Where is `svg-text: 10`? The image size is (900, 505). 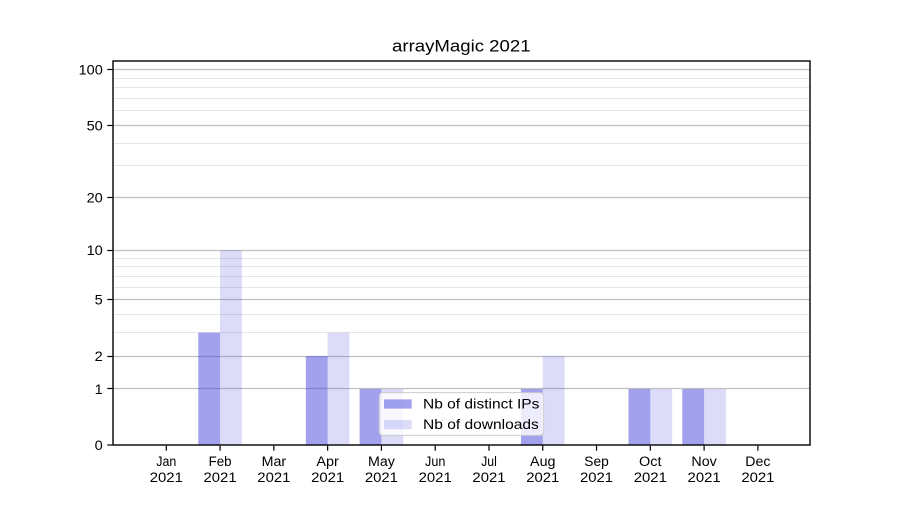 svg-text: 10 is located at coordinates (95, 250).